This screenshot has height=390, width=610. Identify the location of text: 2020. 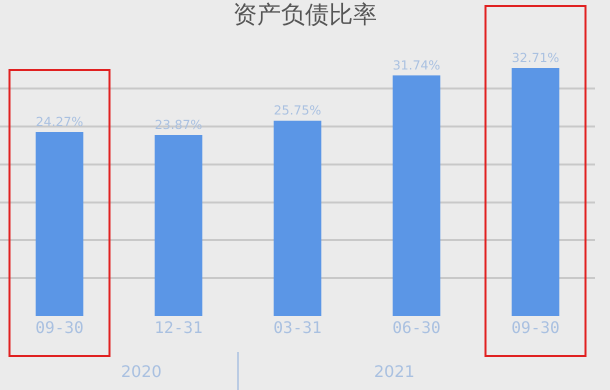
(141, 371).